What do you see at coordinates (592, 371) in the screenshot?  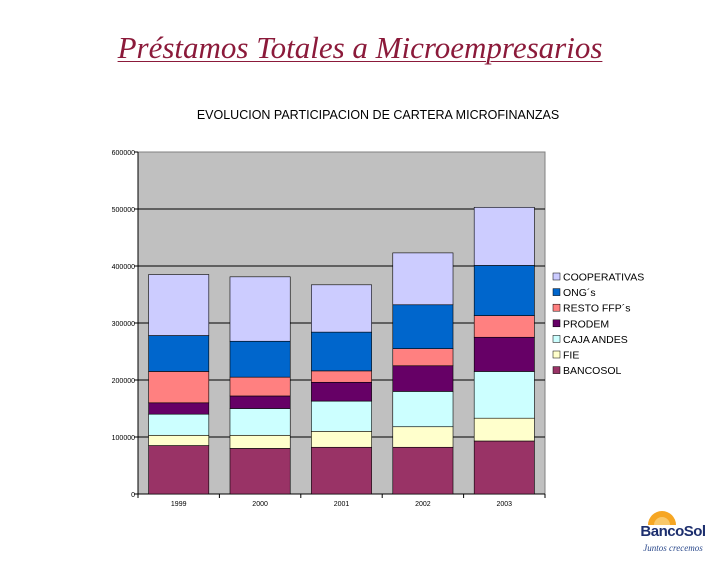 I see `legend-label-bancosol: BANCOSOL` at bounding box center [592, 371].